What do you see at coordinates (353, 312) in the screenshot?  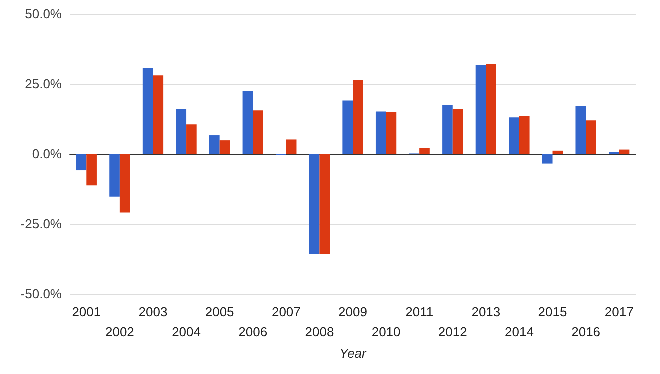 I see `x-tick-label: 2009` at bounding box center [353, 312].